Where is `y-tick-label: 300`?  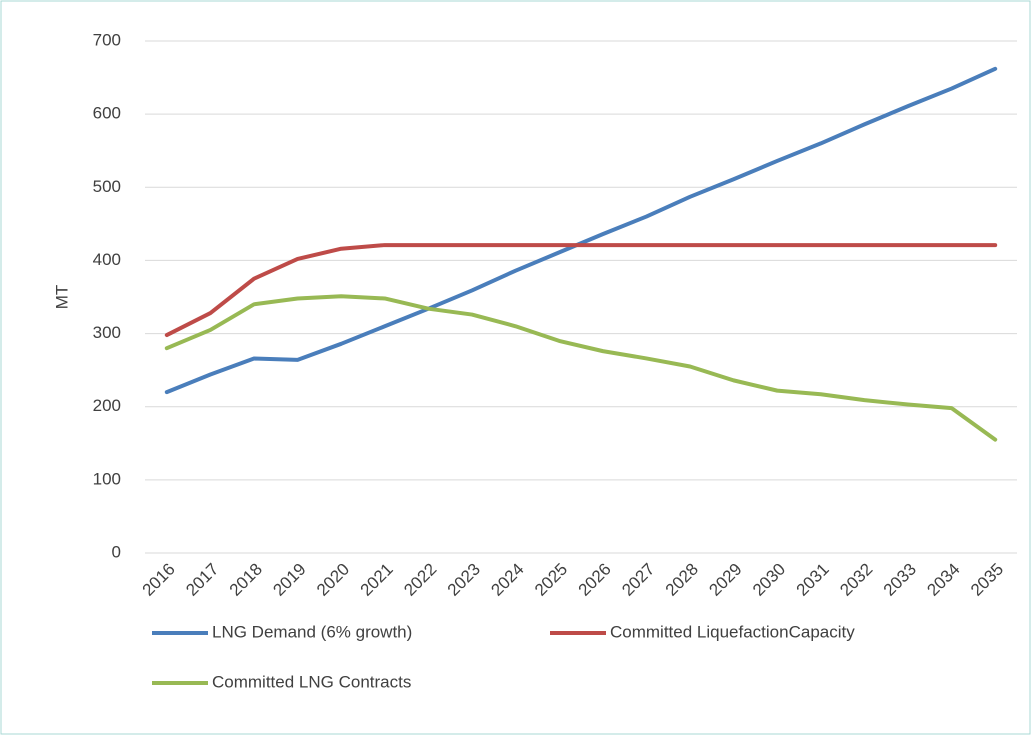
y-tick-label: 300 is located at coordinates (107, 332).